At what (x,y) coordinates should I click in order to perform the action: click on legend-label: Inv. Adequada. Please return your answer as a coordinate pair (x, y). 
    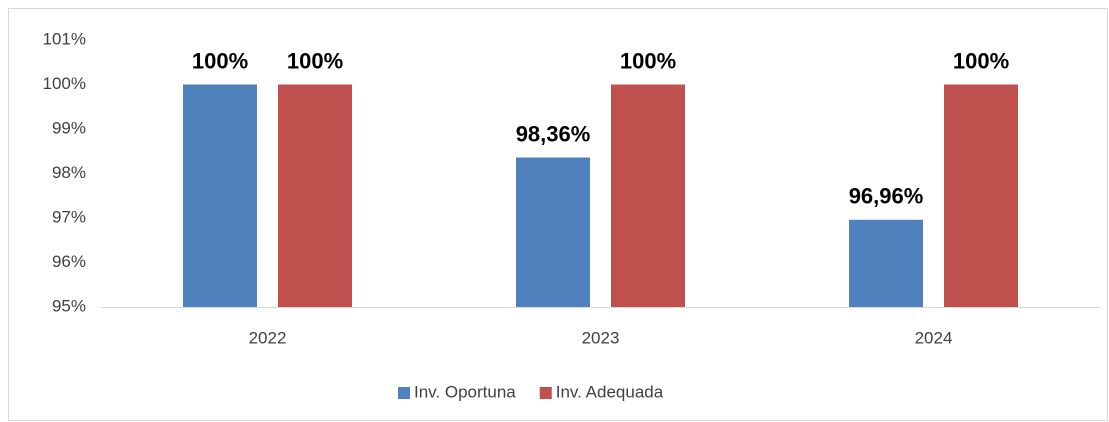
    Looking at the image, I should click on (610, 391).